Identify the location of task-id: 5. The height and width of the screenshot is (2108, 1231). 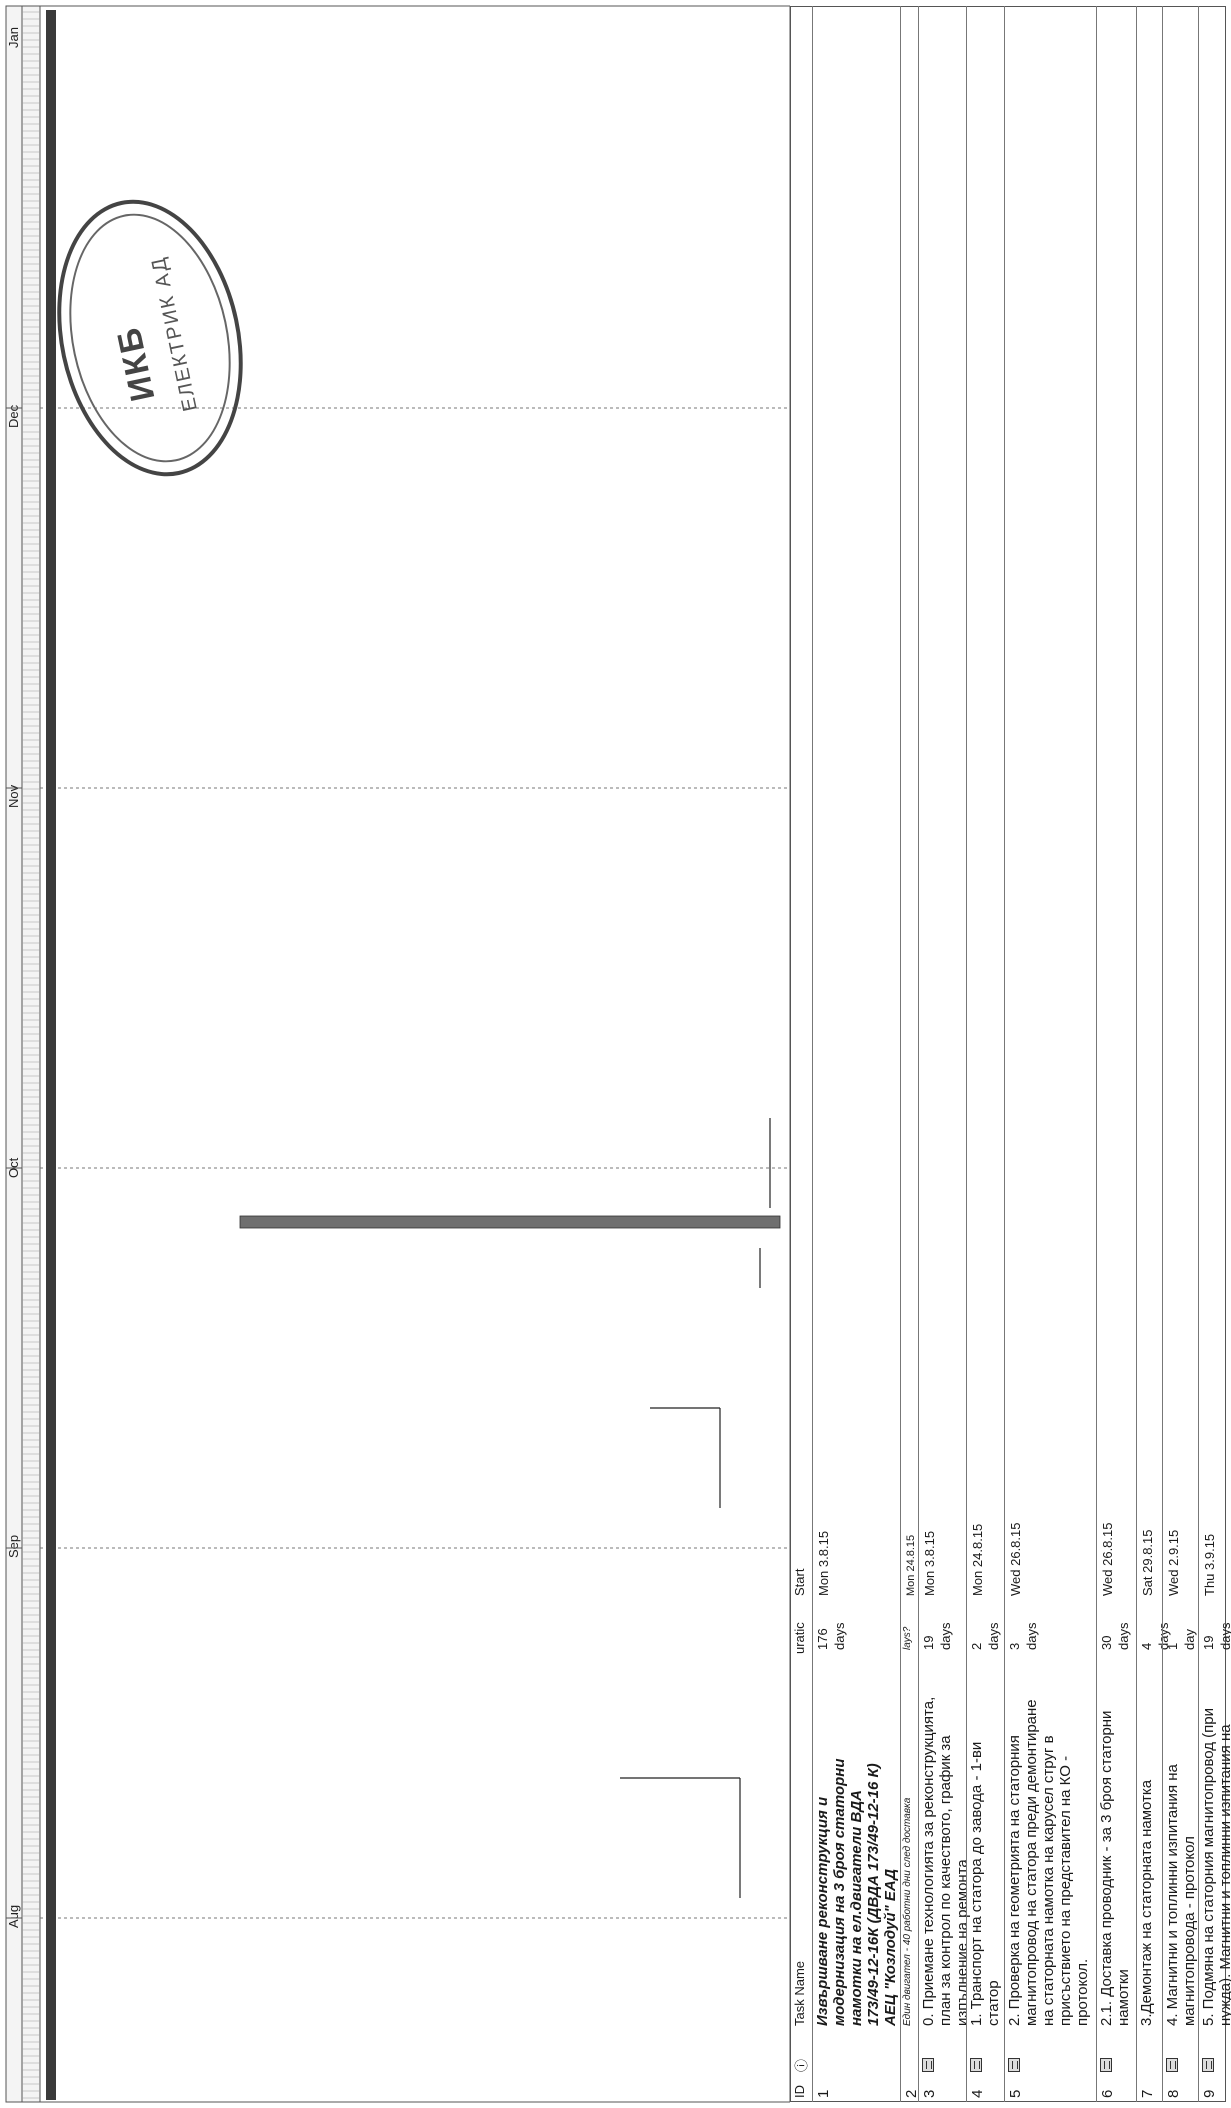
(1015, 2093).